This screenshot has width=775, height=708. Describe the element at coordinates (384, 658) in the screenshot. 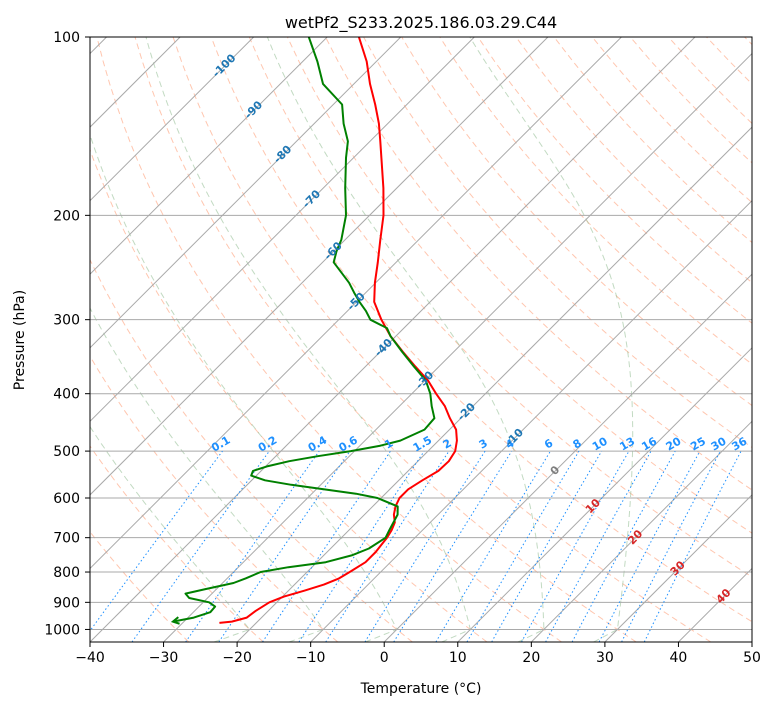

I see `x-tick-label: 0` at that location.